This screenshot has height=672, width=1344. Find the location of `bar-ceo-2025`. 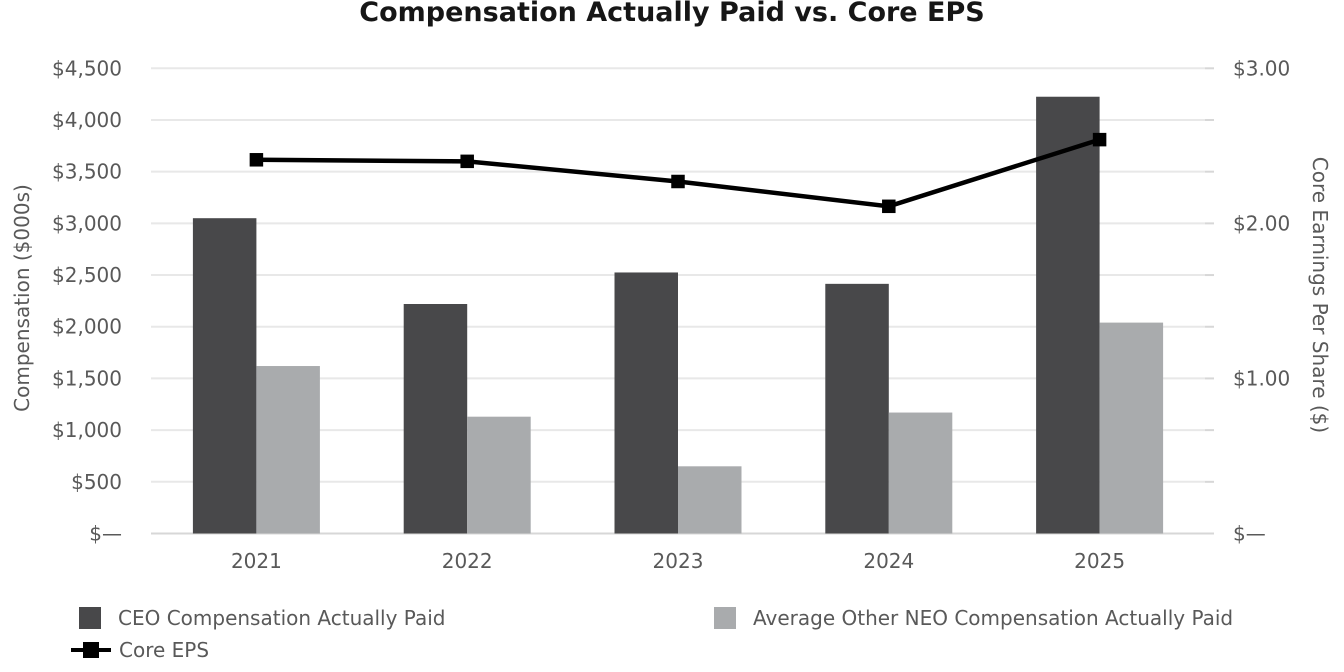

bar-ceo-2025 is located at coordinates (1068, 315).